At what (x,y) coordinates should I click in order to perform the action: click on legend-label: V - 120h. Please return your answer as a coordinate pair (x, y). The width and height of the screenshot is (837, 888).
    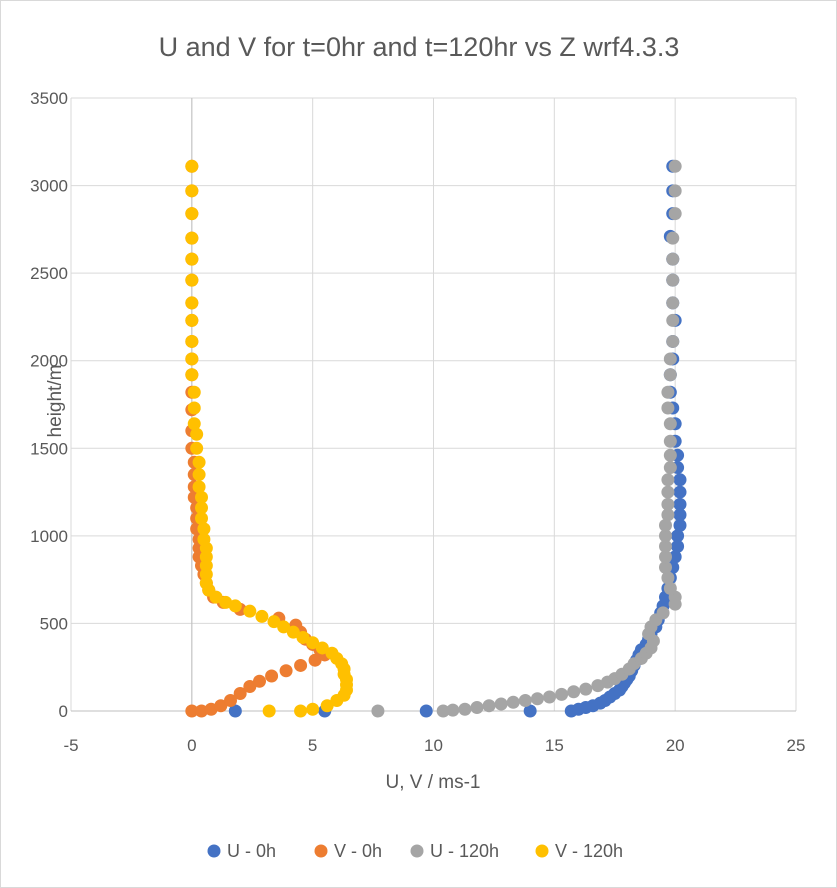
    Looking at the image, I should click on (589, 851).